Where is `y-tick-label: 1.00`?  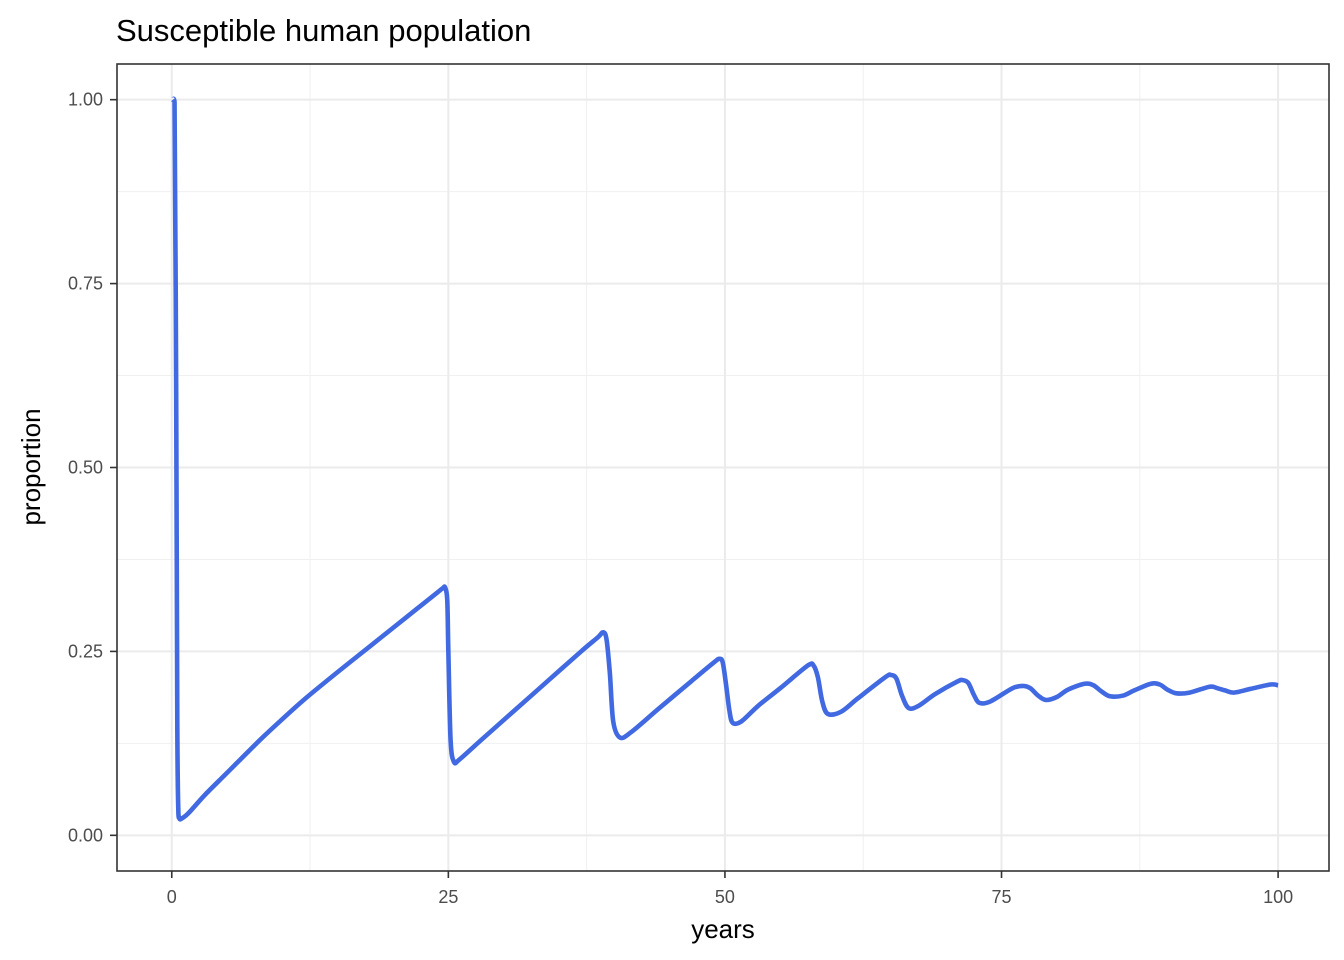
y-tick-label: 1.00 is located at coordinates (85, 100).